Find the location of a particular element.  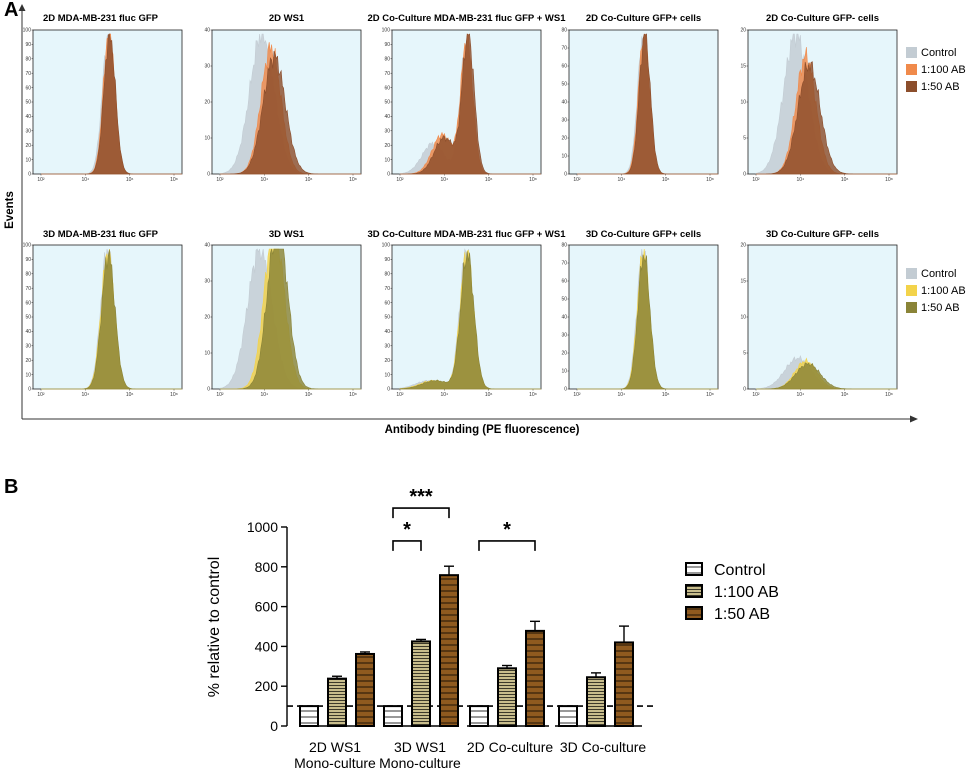

panel-a-label: A is located at coordinates (11, 10).